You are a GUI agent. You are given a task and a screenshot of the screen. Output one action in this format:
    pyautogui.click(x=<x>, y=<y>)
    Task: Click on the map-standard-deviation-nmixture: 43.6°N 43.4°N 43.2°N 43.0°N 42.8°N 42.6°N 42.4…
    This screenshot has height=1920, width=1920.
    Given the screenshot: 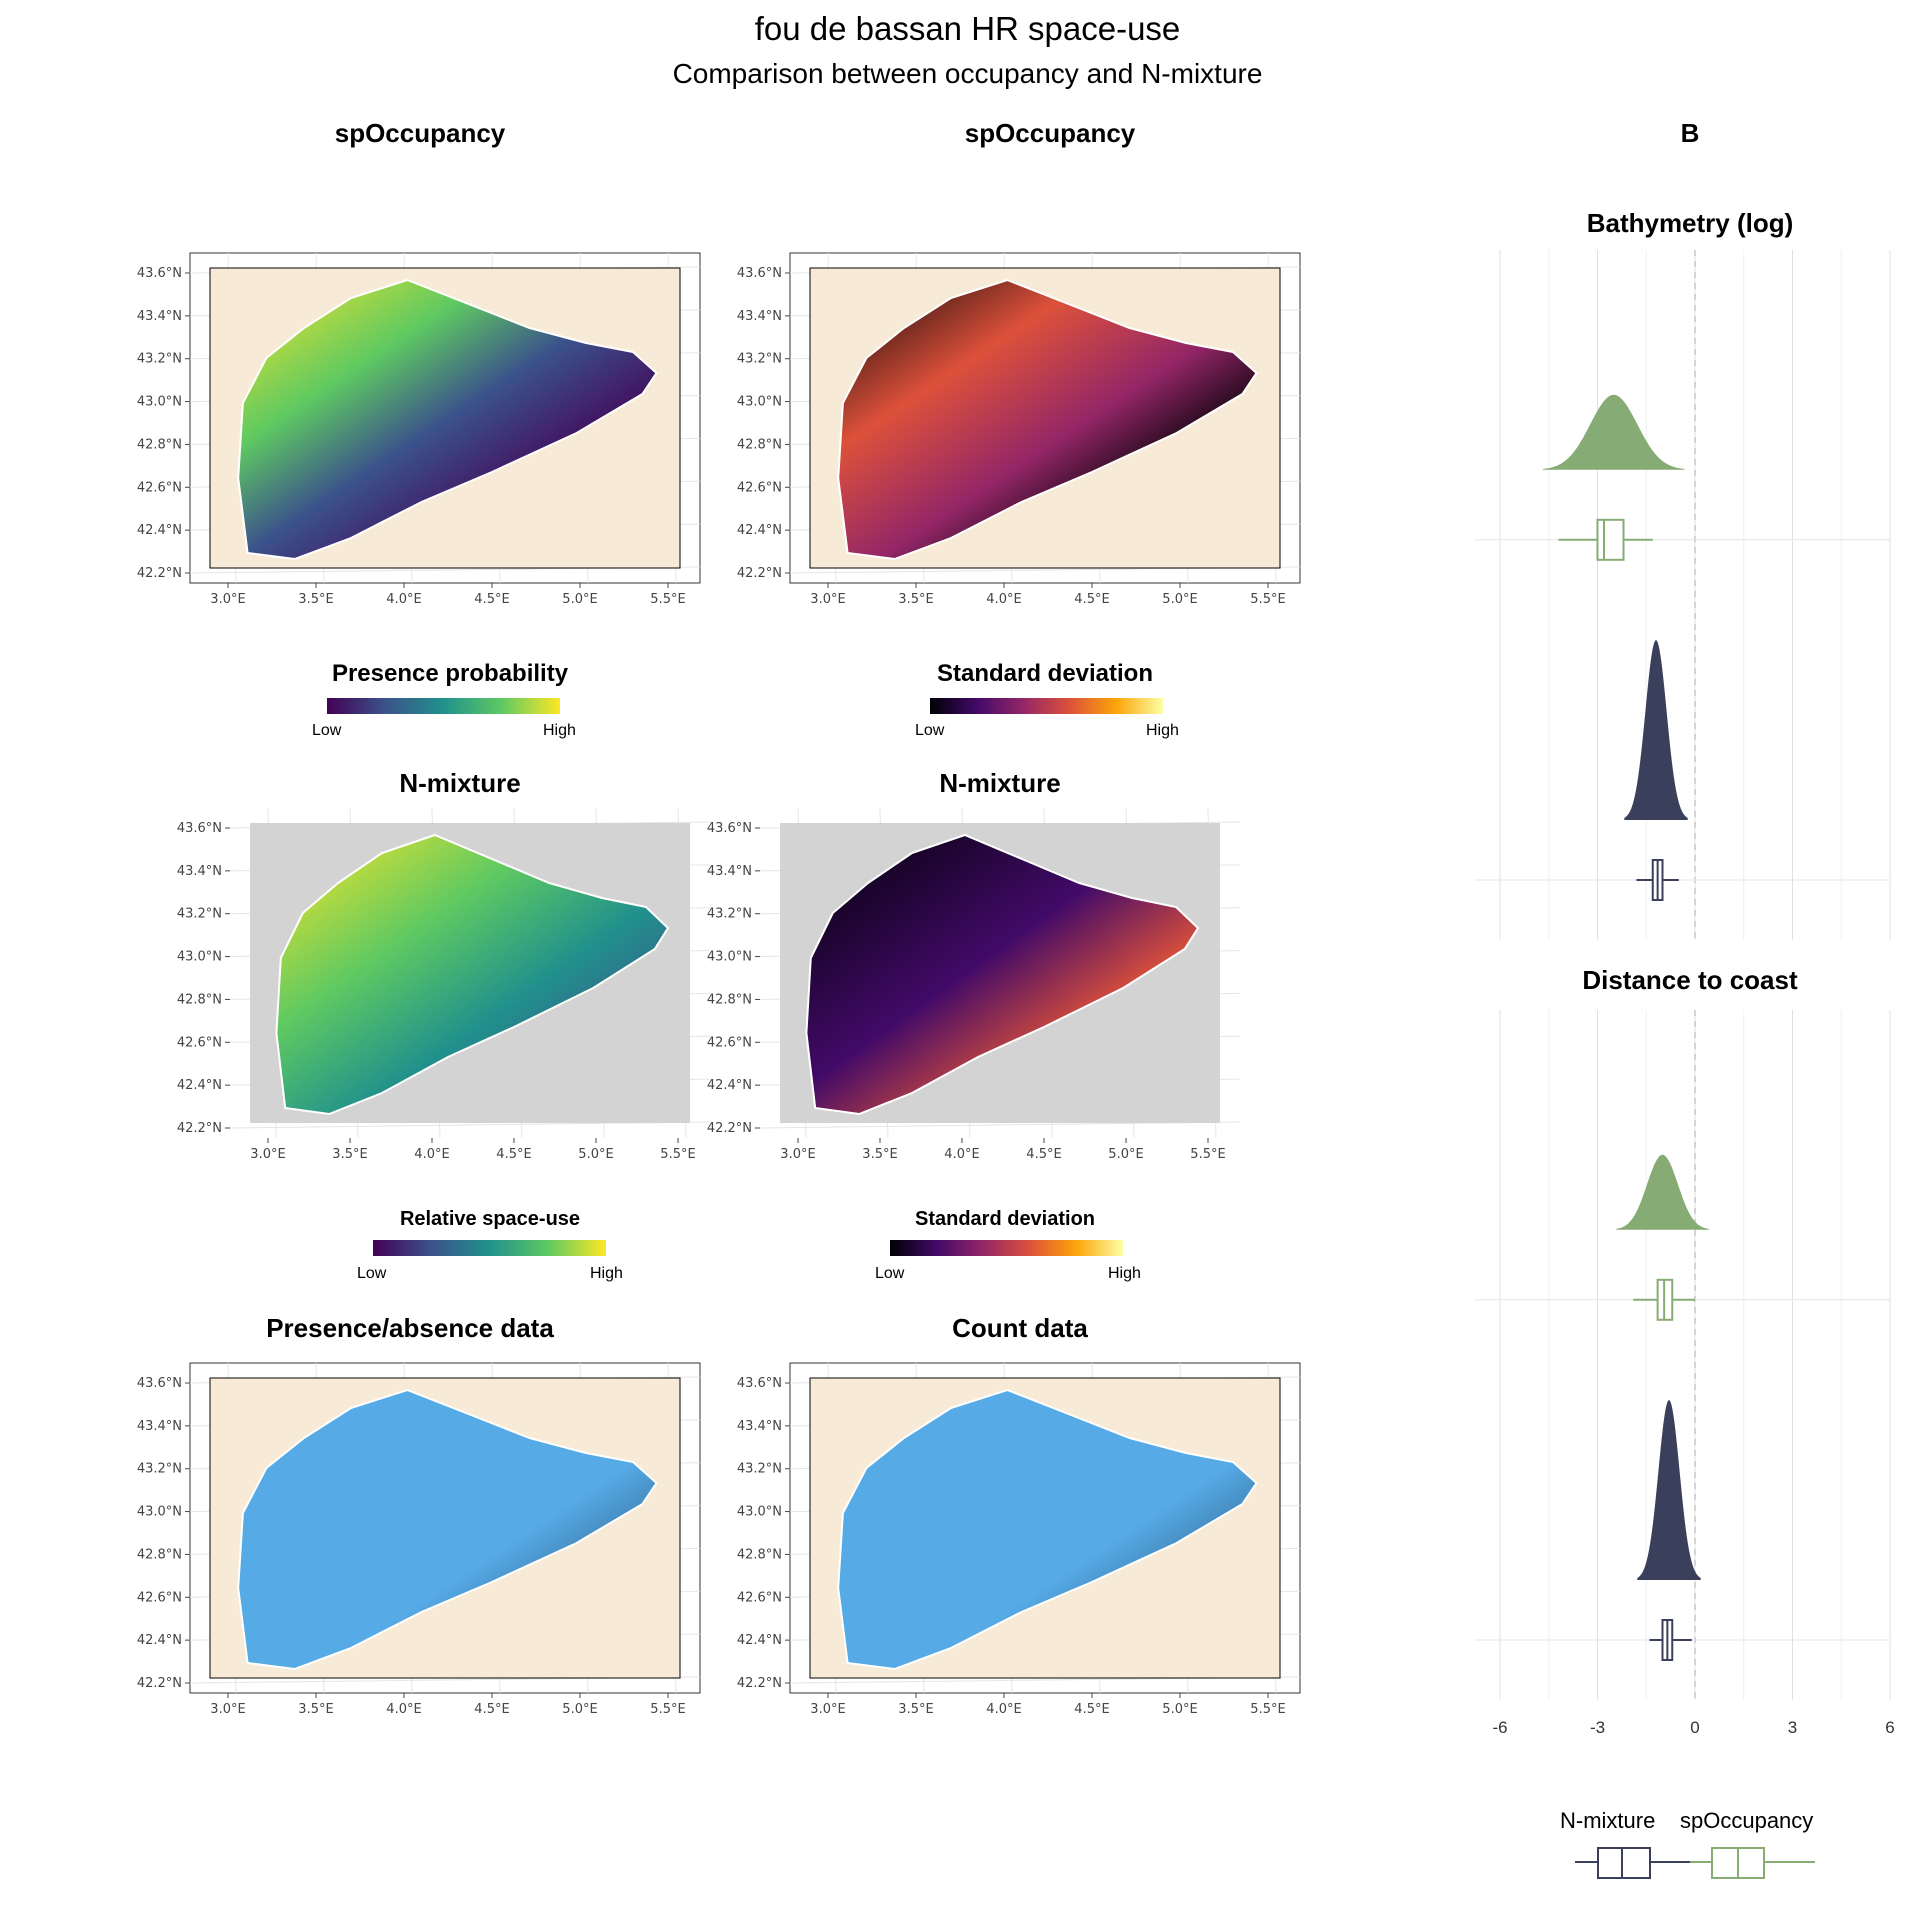 What is the action you would take?
    pyautogui.click(x=974, y=984)
    